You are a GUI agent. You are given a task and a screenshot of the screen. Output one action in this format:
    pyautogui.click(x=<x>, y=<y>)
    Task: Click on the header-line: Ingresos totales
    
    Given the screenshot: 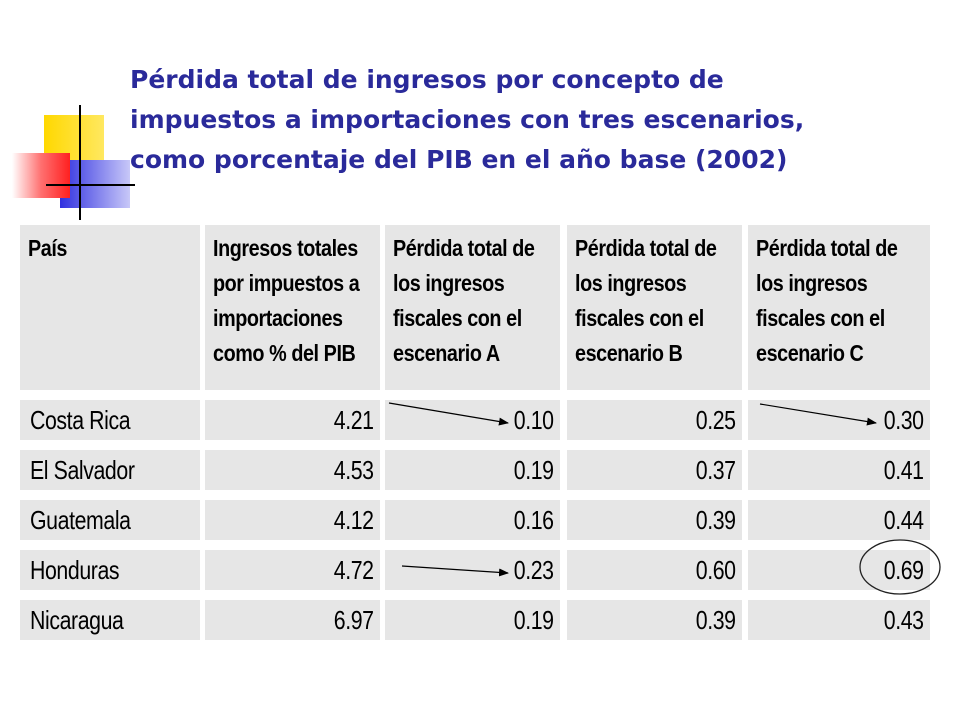 What is the action you would take?
    pyautogui.click(x=285, y=248)
    